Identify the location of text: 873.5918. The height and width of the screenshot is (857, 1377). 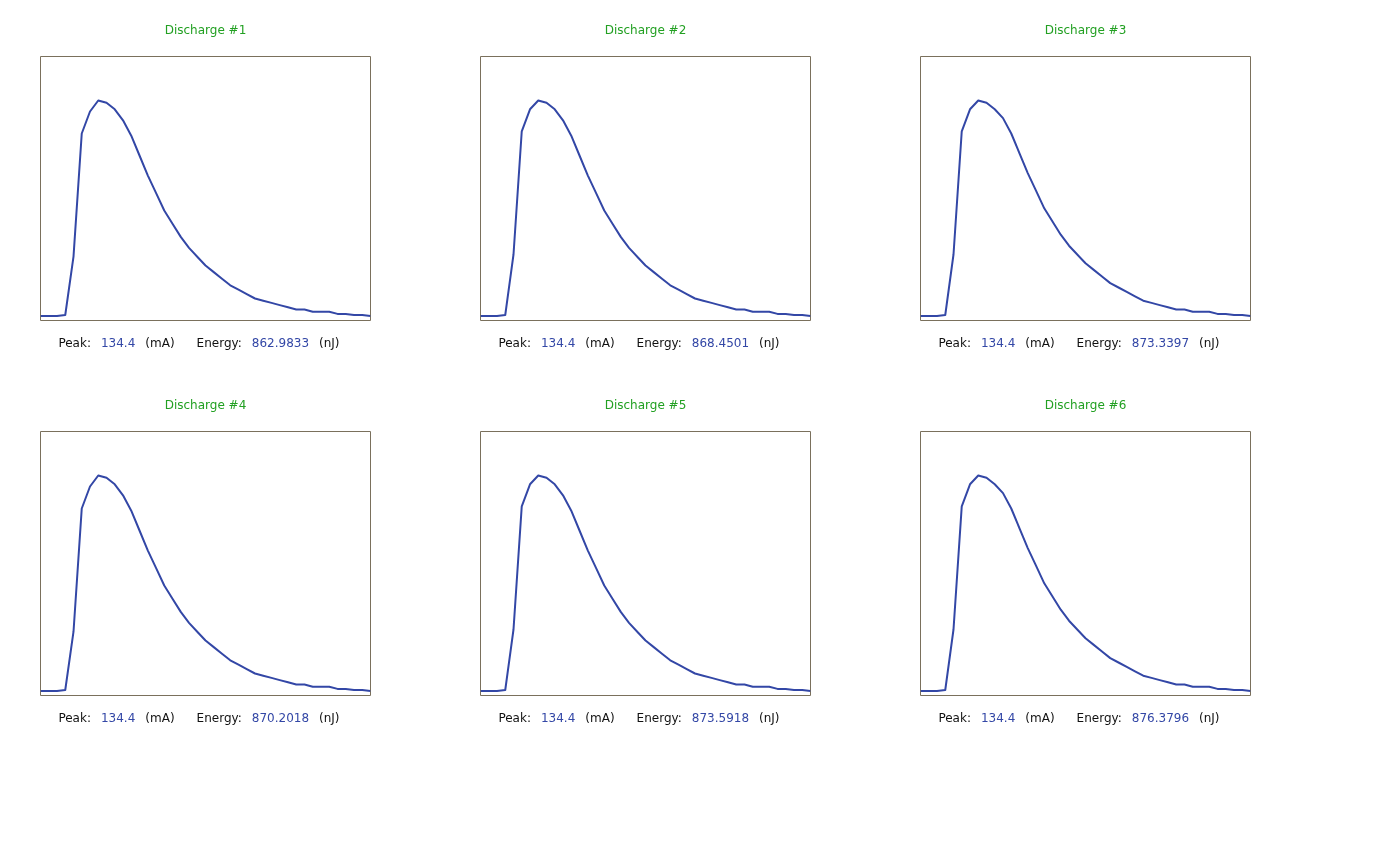
(720, 718).